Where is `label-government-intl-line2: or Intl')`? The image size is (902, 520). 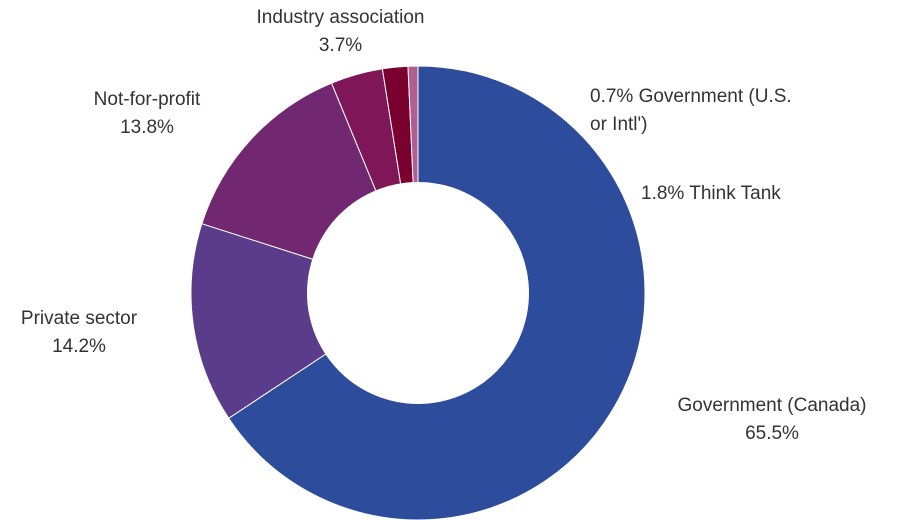
label-government-intl-line2: or Intl') is located at coordinates (619, 124).